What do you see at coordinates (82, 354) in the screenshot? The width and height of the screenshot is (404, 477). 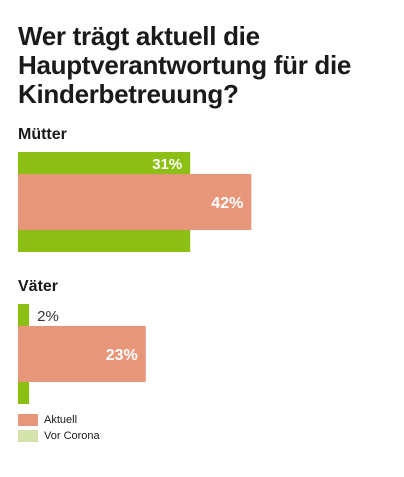 I see `bar-aktuell-vaeter` at bounding box center [82, 354].